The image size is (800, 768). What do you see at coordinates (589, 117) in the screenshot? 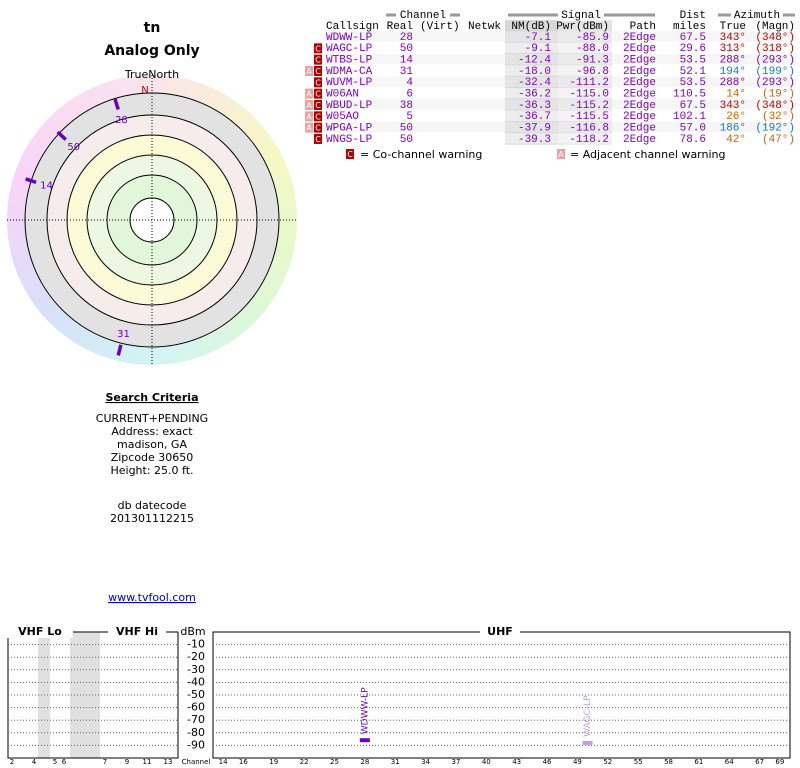
I see `cell-pwr: -115.5` at bounding box center [589, 117].